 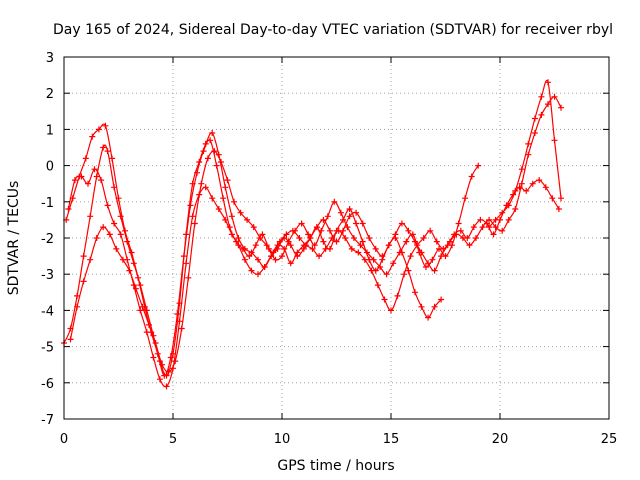 I want to click on x-tick-label: 15, so click(x=391, y=439).